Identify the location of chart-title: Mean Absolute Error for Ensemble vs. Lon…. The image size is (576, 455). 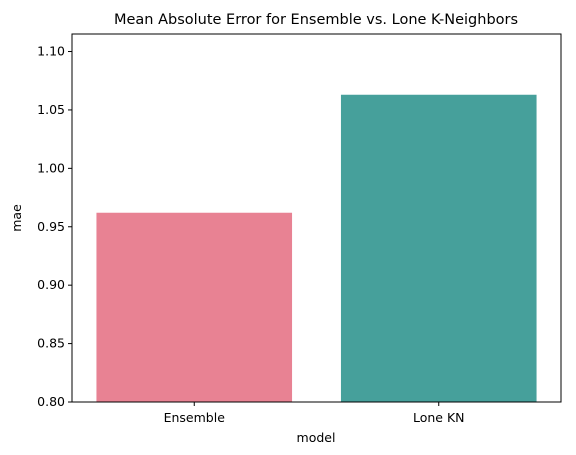
(316, 20).